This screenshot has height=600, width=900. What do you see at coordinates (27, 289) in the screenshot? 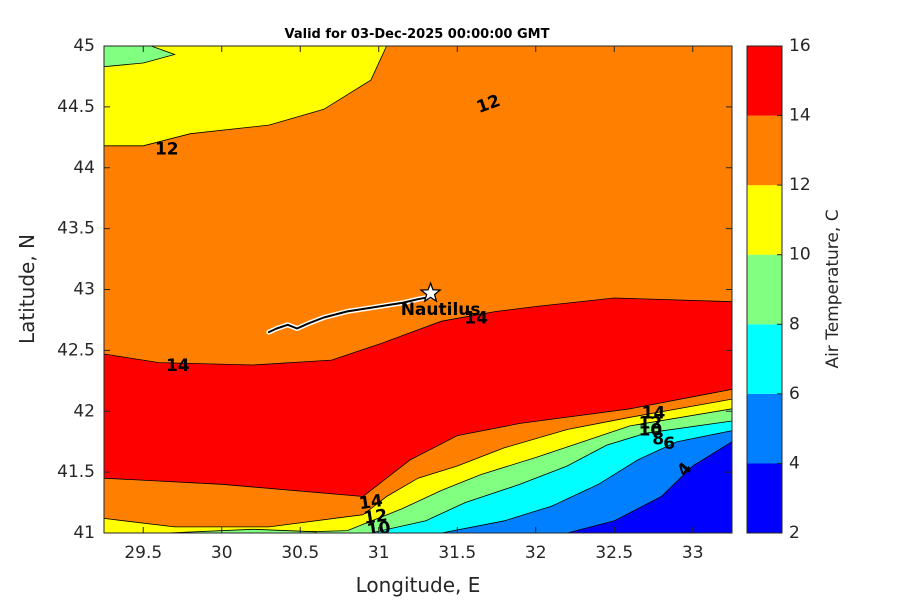
I see `y-axis-label: Latitude, N` at bounding box center [27, 289].